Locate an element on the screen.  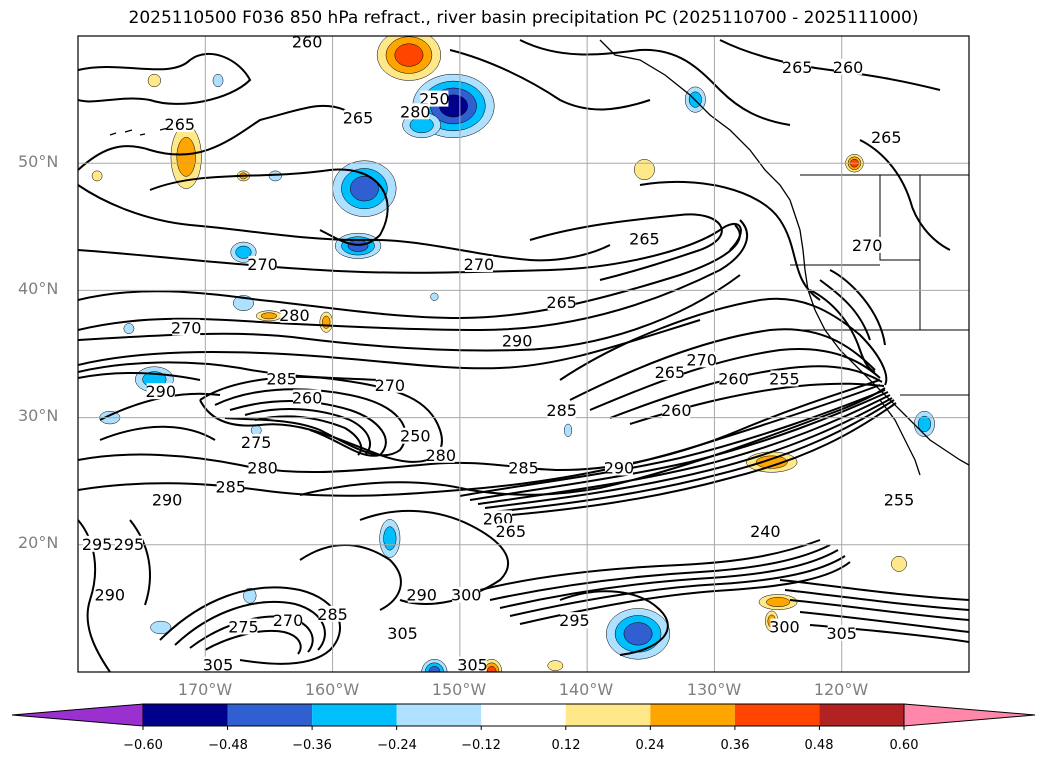
colorbar-tick: −0.36 is located at coordinates (312, 745).